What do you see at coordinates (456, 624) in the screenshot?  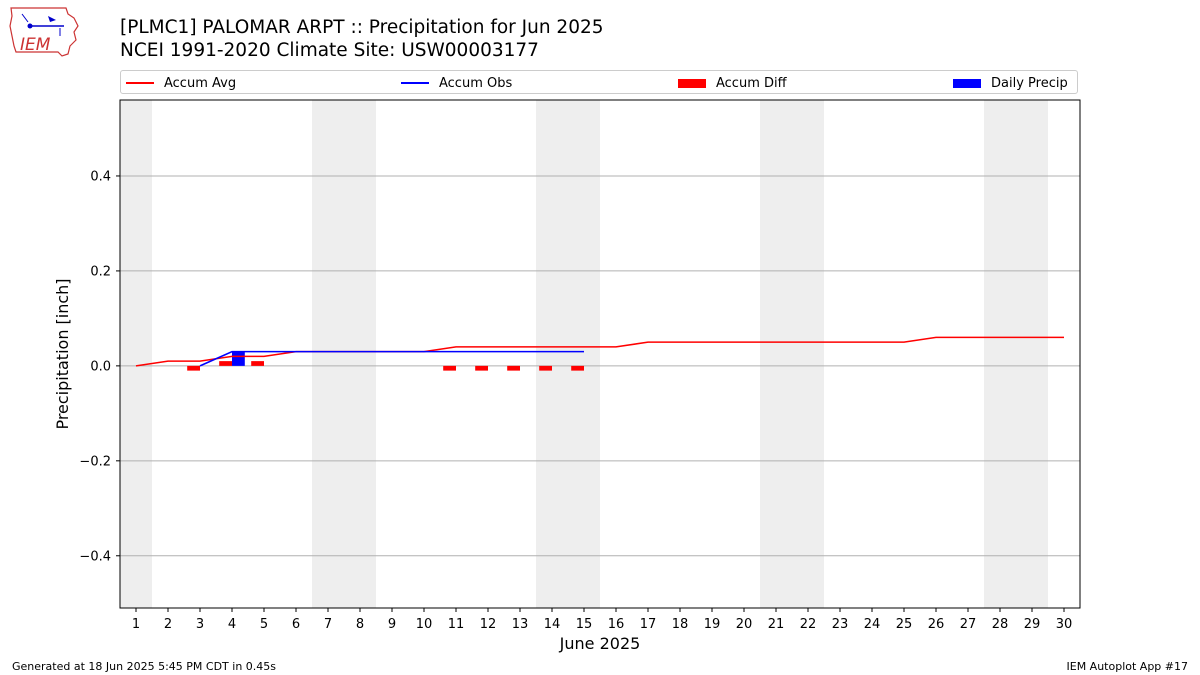 I see `x-tick-label: 11` at bounding box center [456, 624].